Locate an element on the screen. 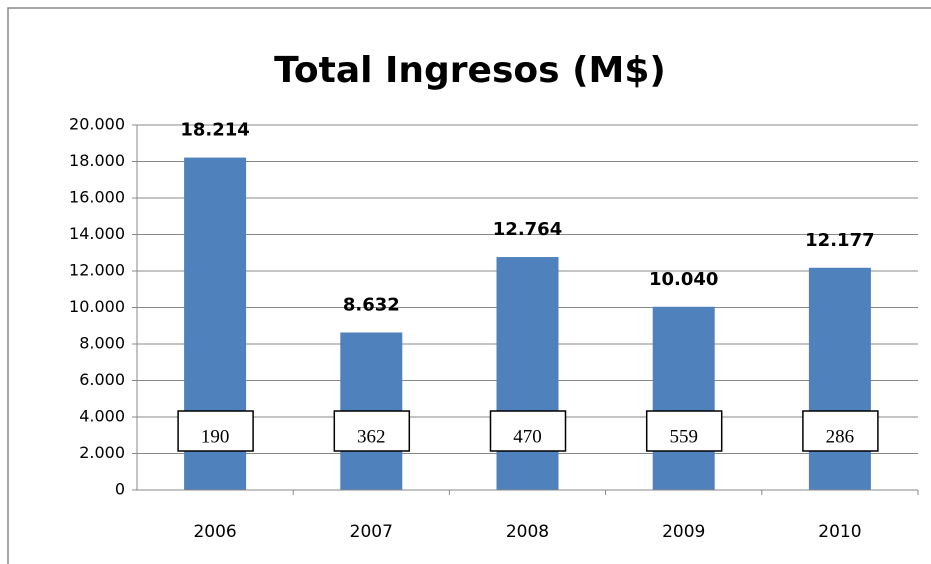  annotation: 286 is located at coordinates (840, 436).